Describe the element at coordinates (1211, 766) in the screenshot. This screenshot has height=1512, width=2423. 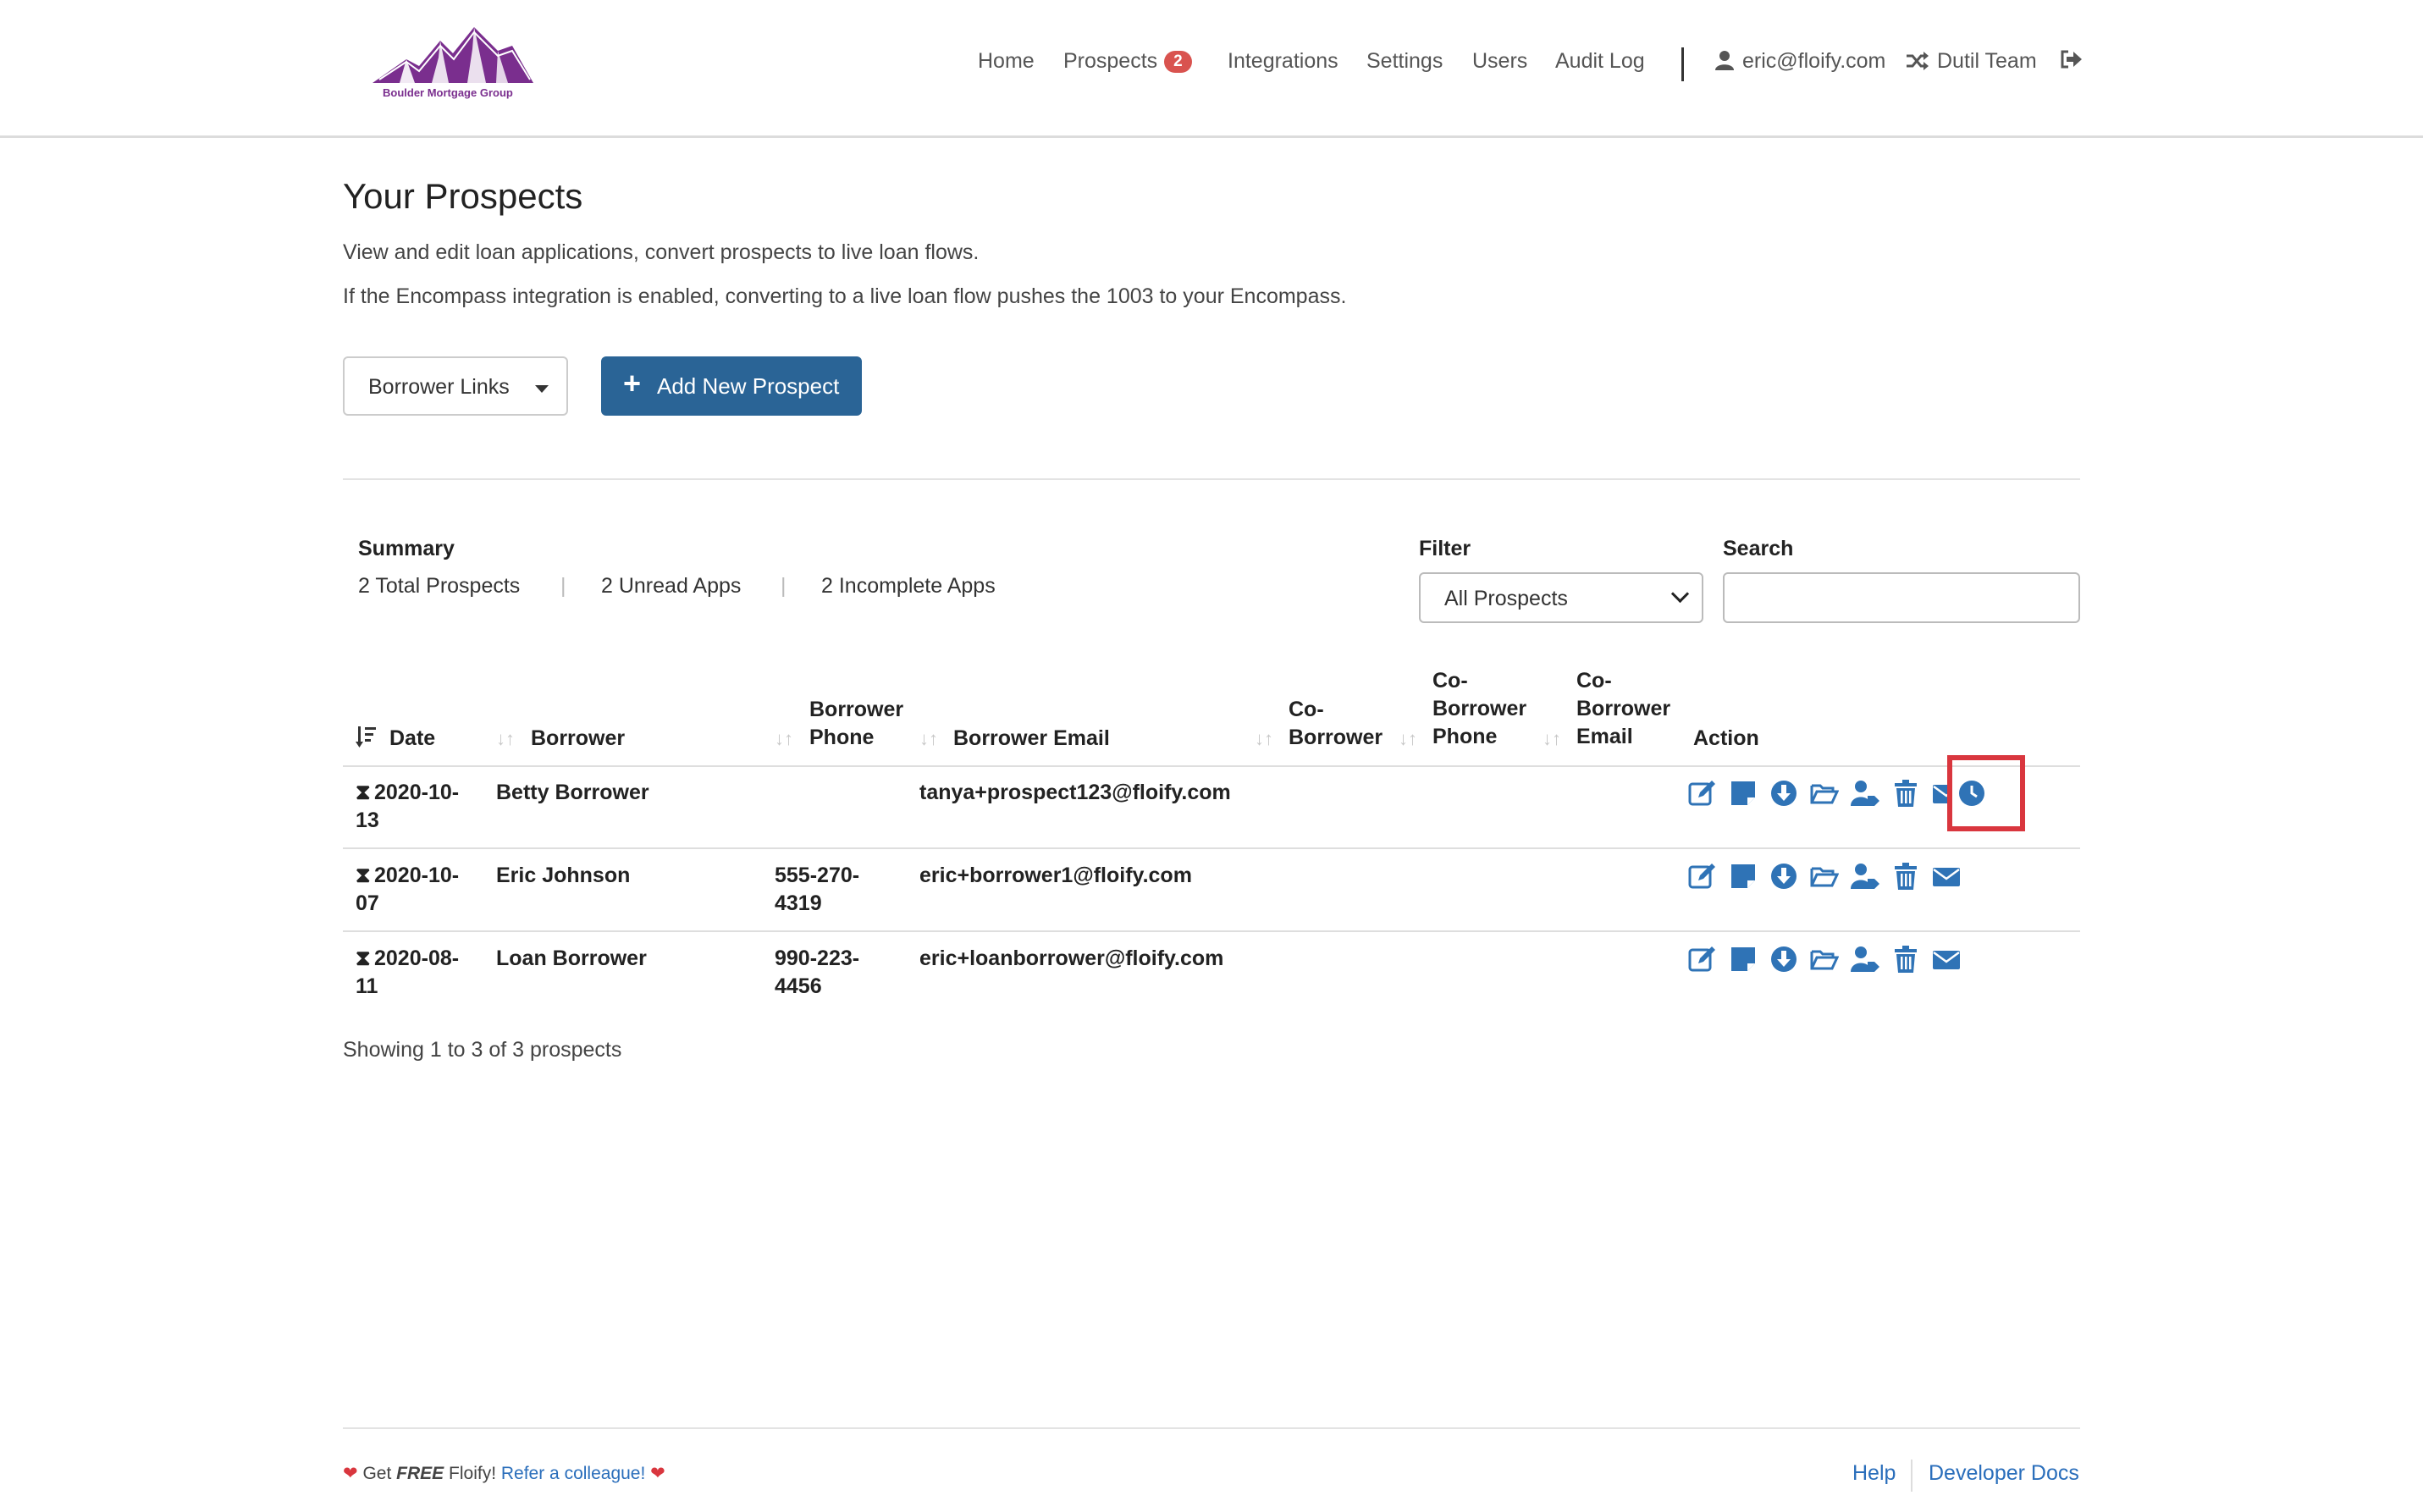
I see `table-header-divider` at that location.